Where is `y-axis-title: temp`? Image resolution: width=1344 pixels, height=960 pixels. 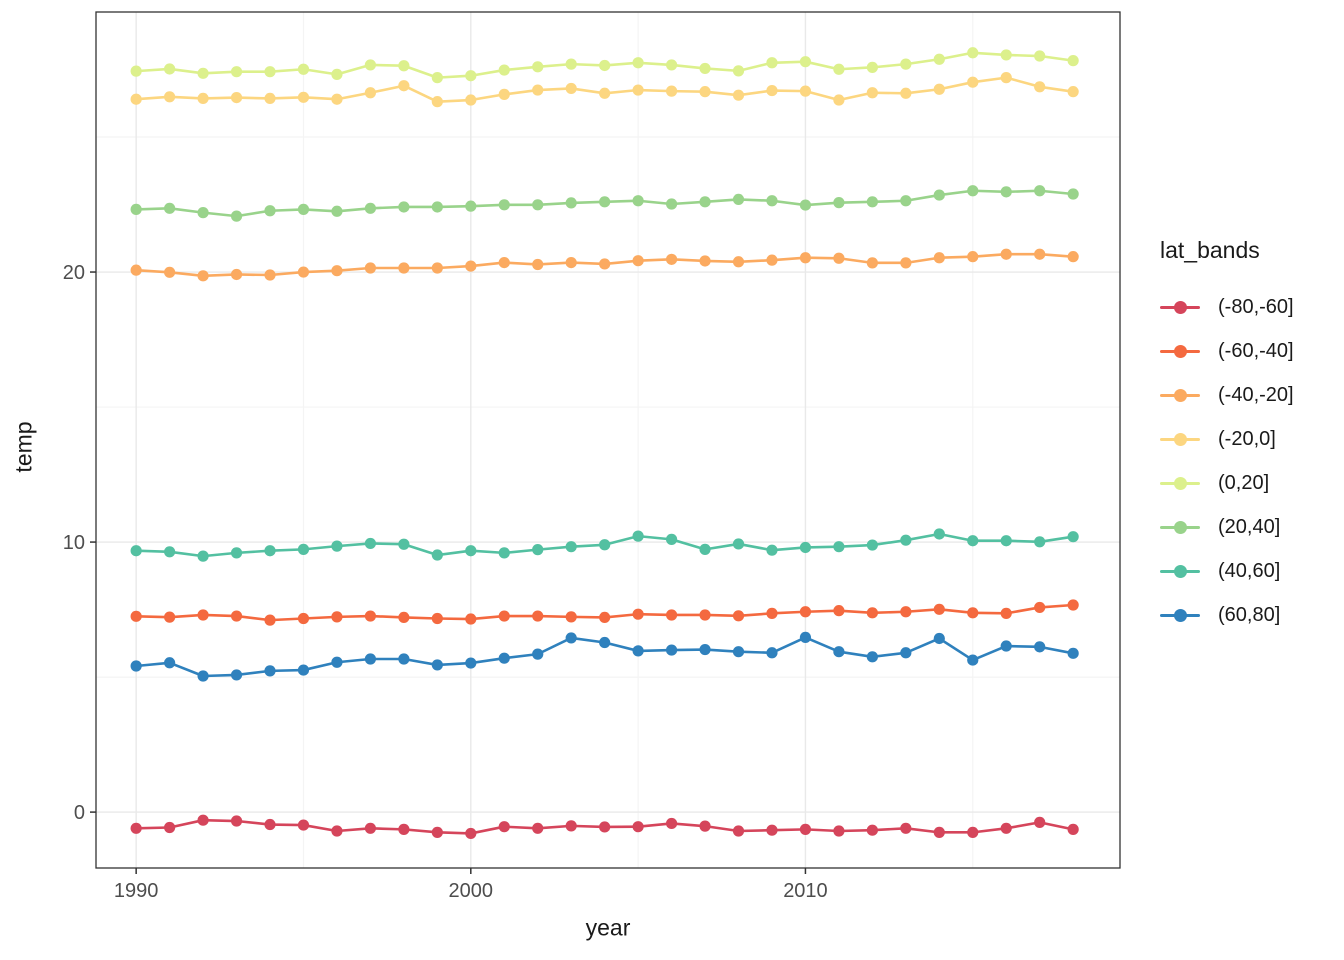 y-axis-title: temp is located at coordinates (23, 447).